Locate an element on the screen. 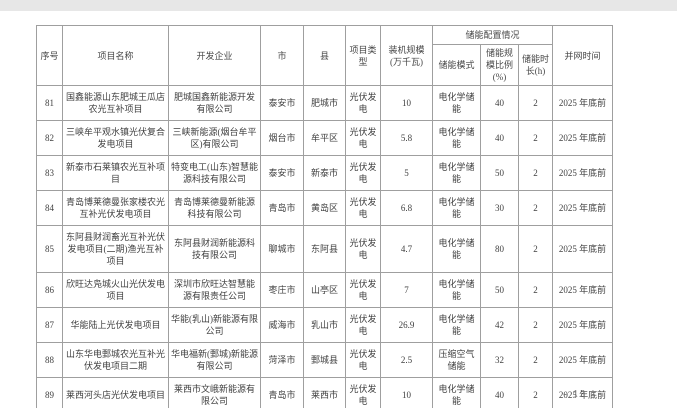 The width and height of the screenshot is (677, 408). cell-city: 菏泽市 is located at coordinates (282, 360).